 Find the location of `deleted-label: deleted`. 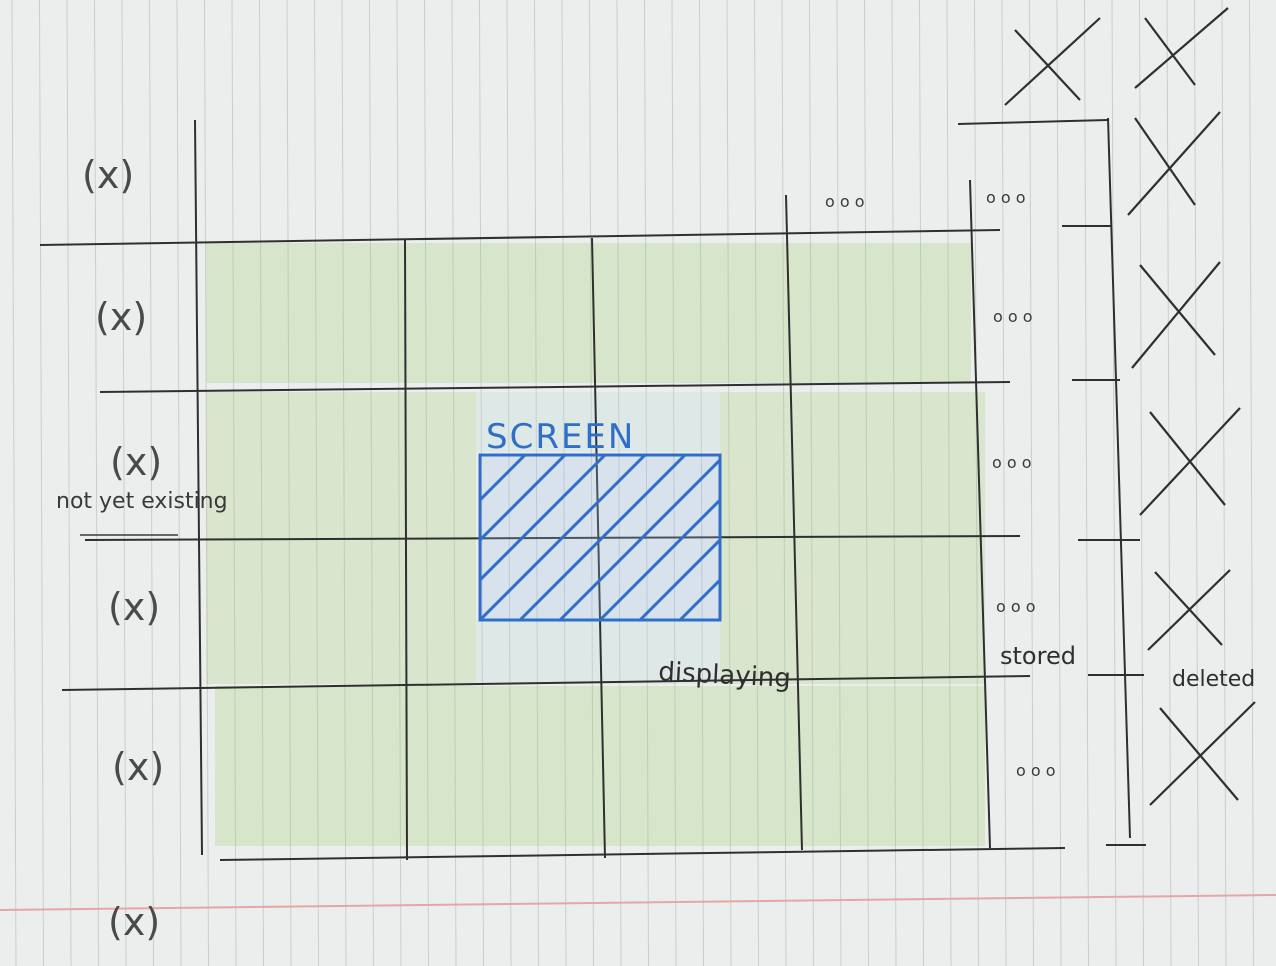

deleted-label: deleted is located at coordinates (1213, 679).